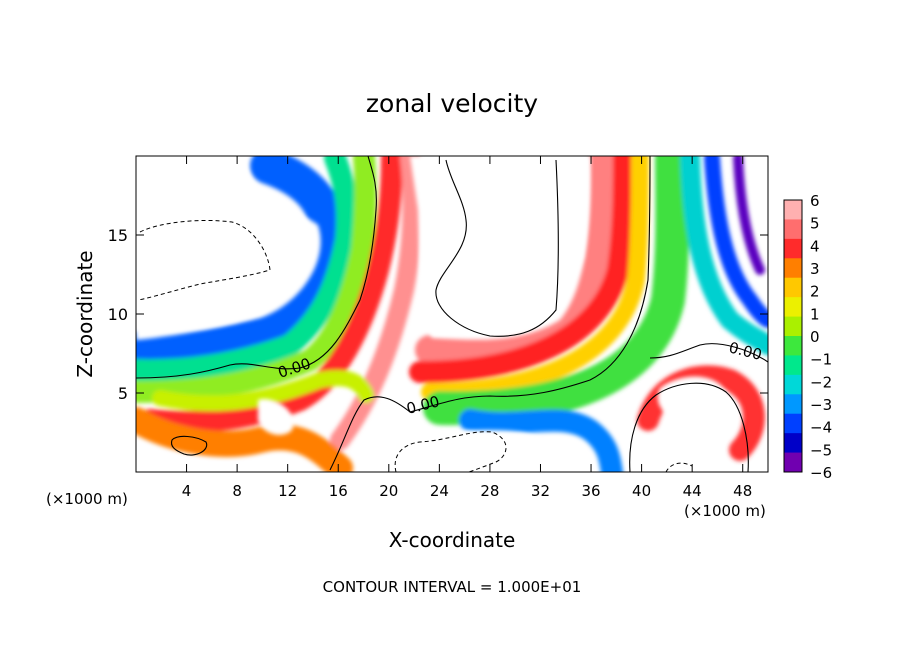  I want to click on x-tick-label: 28, so click(489, 491).